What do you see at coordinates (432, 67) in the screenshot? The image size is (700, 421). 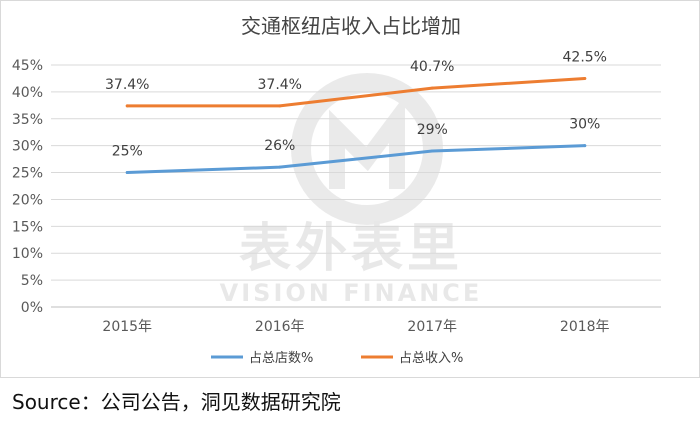 I see `data-label: 40.7%` at bounding box center [432, 67].